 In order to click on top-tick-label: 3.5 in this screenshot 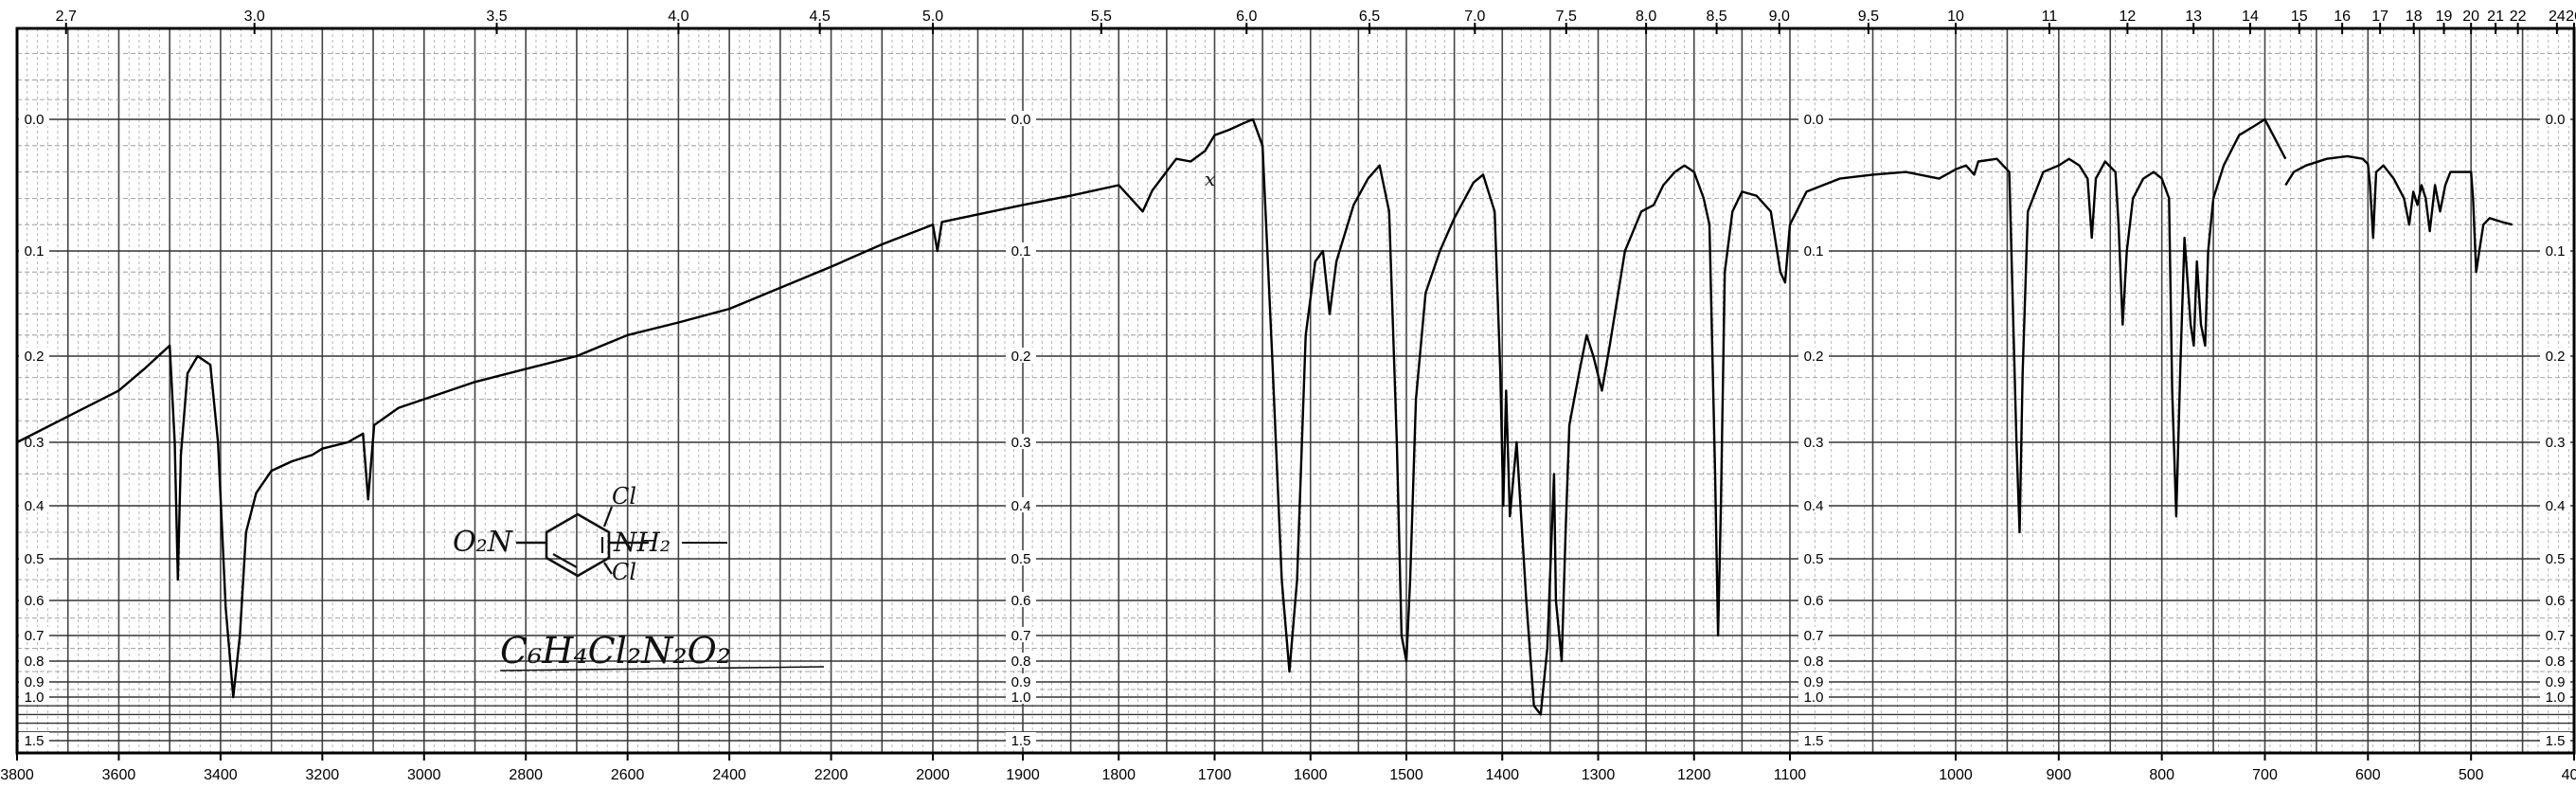, I will do `click(496, 17)`.